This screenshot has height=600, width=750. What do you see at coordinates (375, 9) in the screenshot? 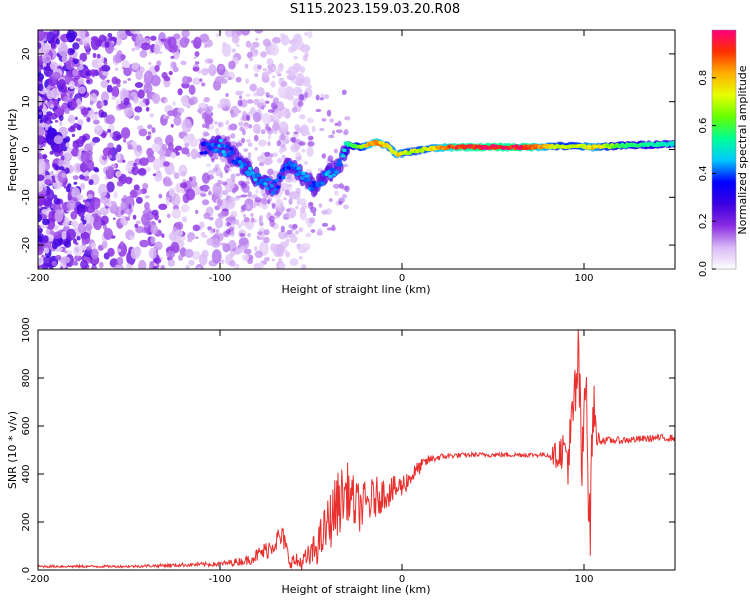
I see `chart-title: S115.2023.159.03.20.R08` at bounding box center [375, 9].